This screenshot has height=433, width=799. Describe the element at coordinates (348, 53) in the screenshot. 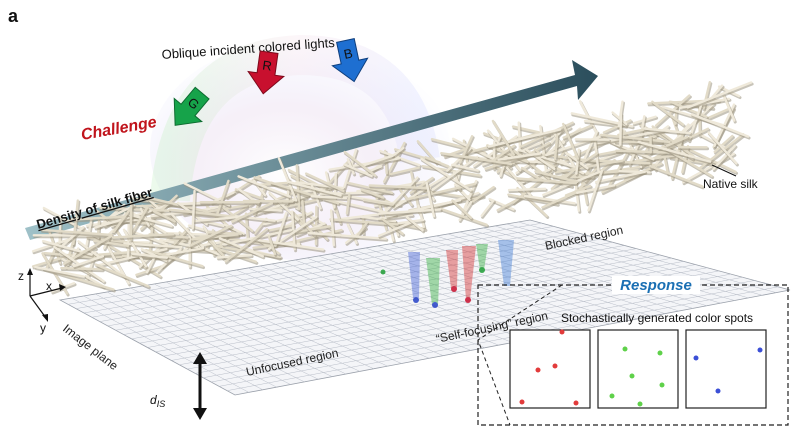

I see `blue-light-letter: B` at that location.